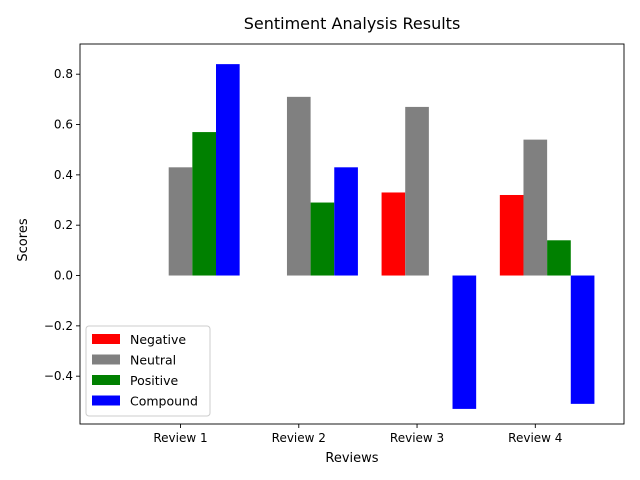 The image size is (640, 480). Describe the element at coordinates (352, 23) in the screenshot. I see `chart-title: Sentiment Analysis Results` at that location.